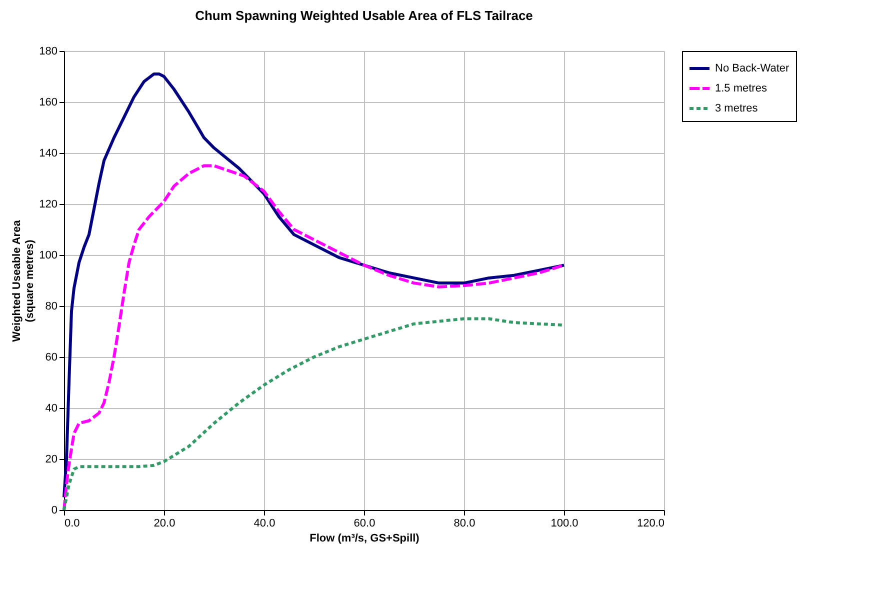  What do you see at coordinates (650, 524) in the screenshot?
I see `x-tick-label: 120.0` at bounding box center [650, 524].